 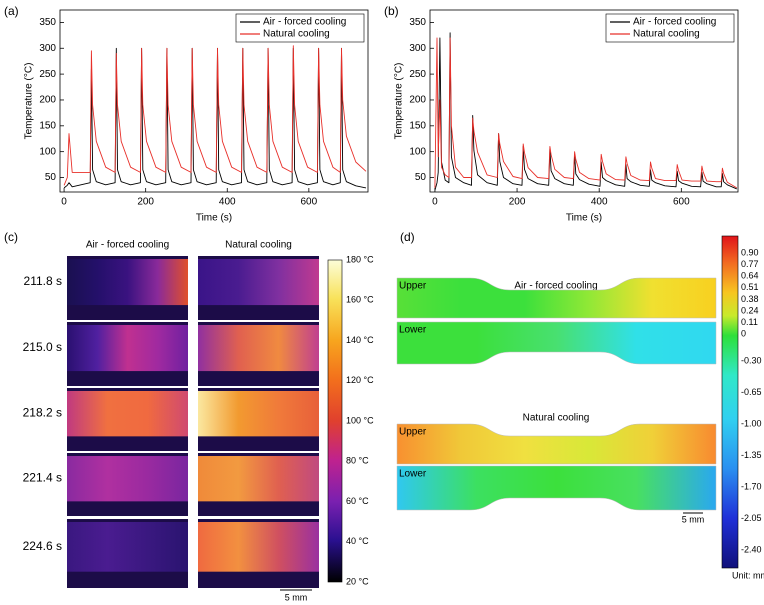 What do you see at coordinates (751, 423) in the screenshot?
I see `colorbar-label: -1.00` at bounding box center [751, 423].